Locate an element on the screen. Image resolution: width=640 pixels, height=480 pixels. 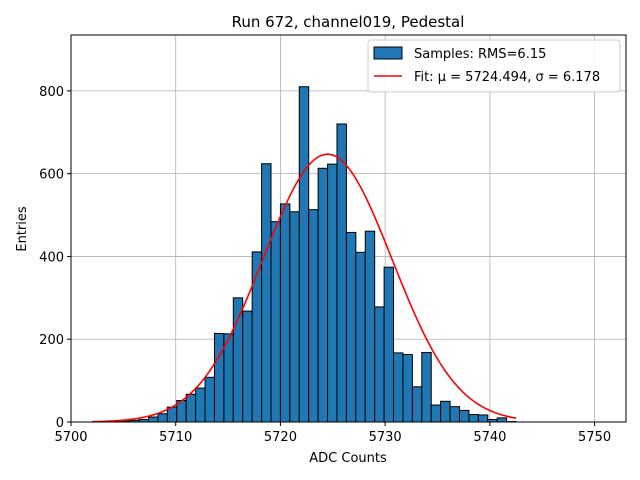
legend-samples-swatch is located at coordinates (388, 53).